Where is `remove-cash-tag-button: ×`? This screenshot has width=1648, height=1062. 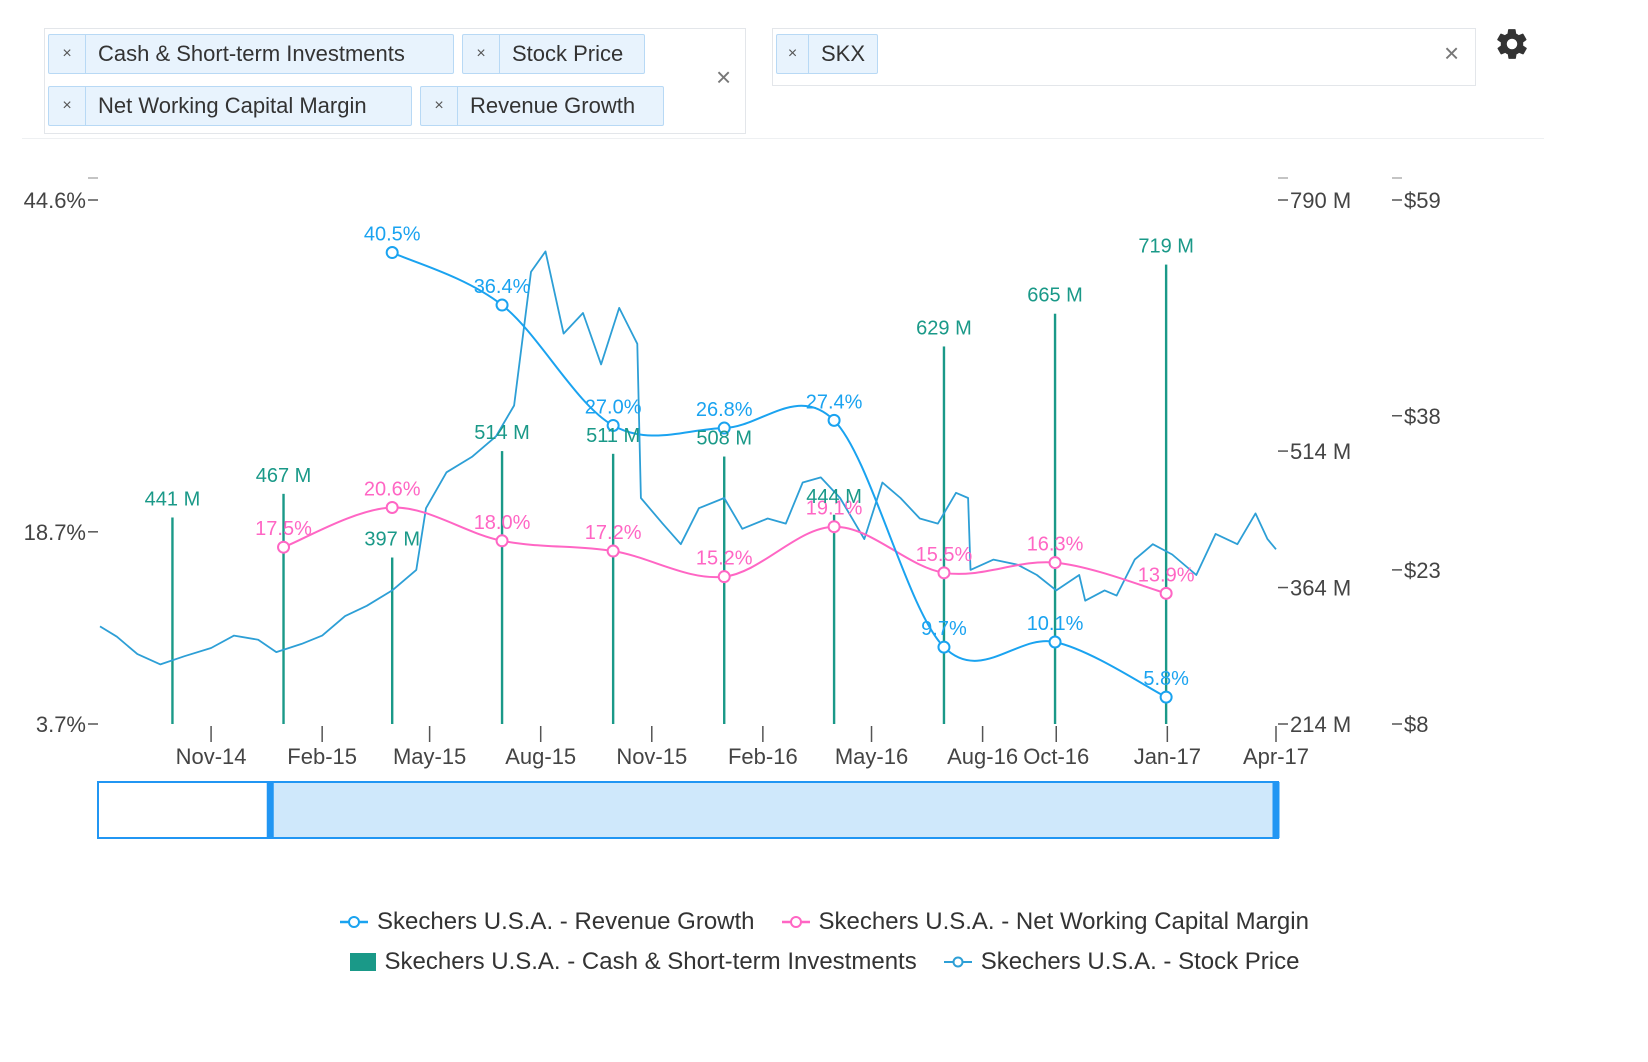
remove-cash-tag-button: × is located at coordinates (67, 54).